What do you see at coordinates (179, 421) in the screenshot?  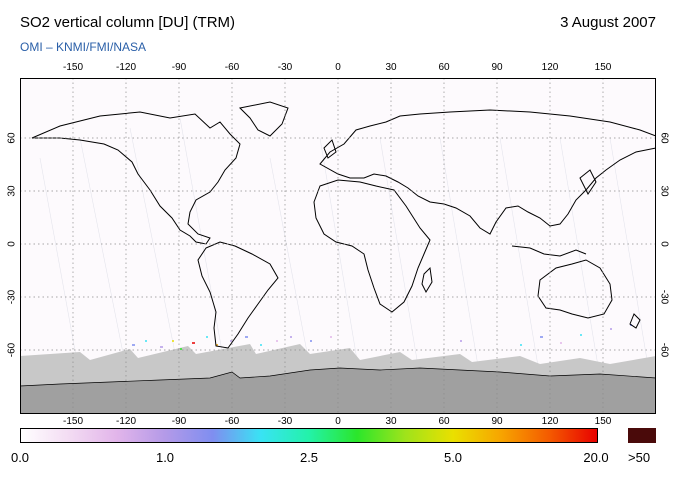 I see `lon-tick-bottom-m90: -90` at bounding box center [179, 421].